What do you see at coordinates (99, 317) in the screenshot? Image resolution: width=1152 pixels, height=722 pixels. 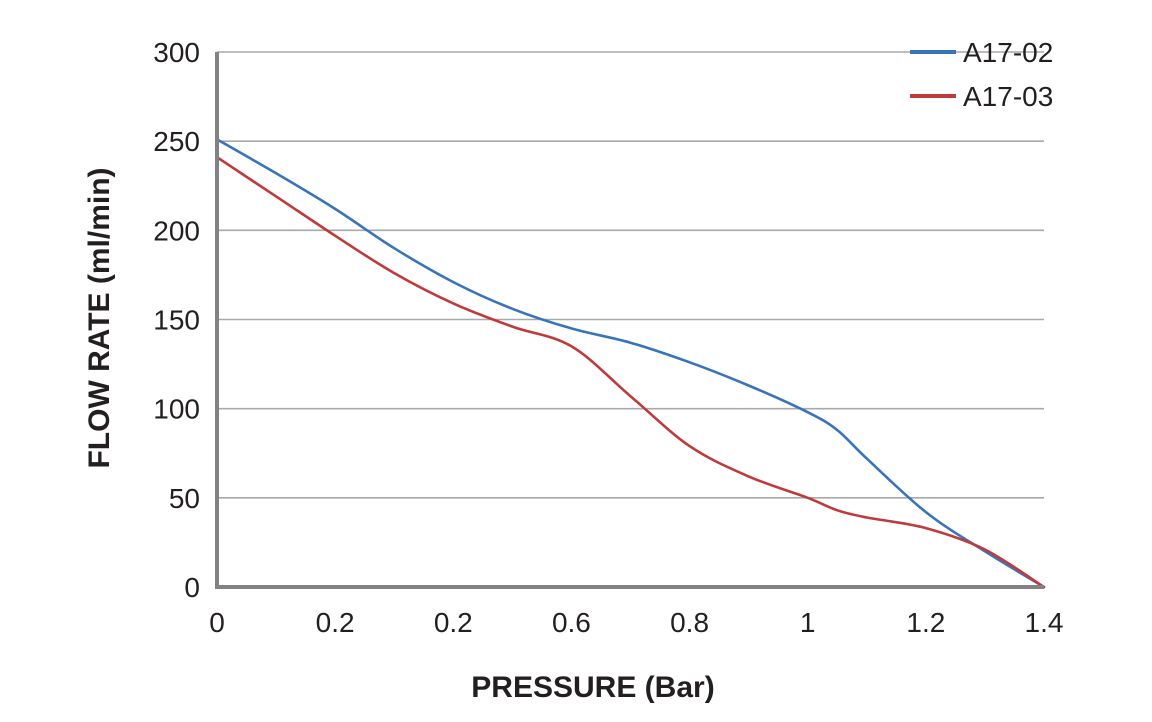 I see `y-axis-title: FLOW RATE (ml/min)` at bounding box center [99, 317].